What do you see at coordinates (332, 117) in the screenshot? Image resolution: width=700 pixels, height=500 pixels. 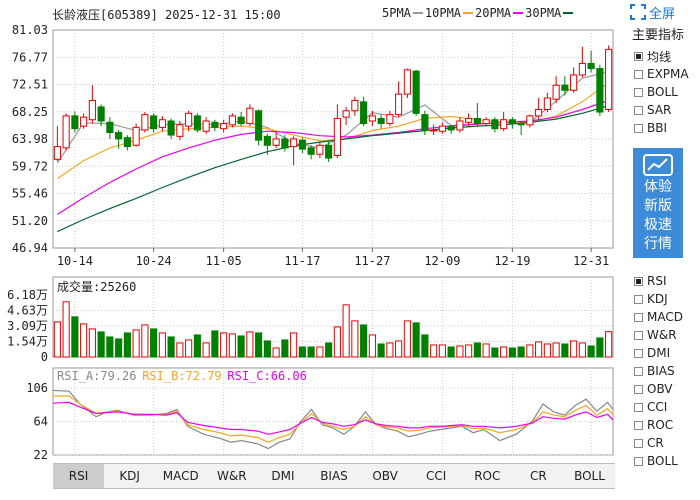 I see `ma-line-5pma` at bounding box center [332, 117].